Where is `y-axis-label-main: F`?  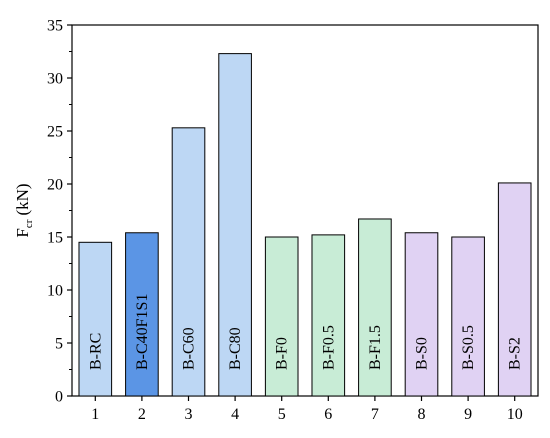
y-axis-label-main: F is located at coordinates (22, 232).